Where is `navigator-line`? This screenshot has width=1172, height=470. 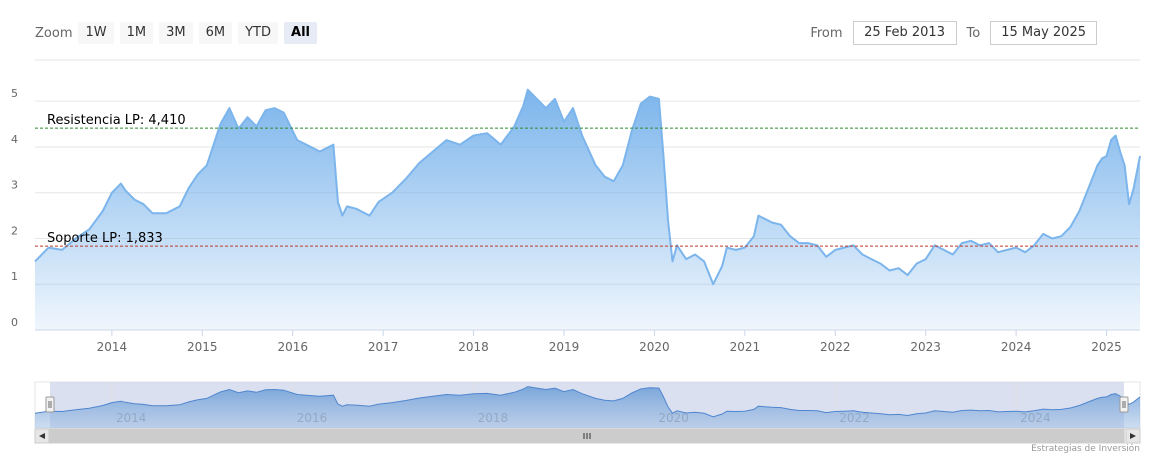 navigator-line is located at coordinates (587, 402).